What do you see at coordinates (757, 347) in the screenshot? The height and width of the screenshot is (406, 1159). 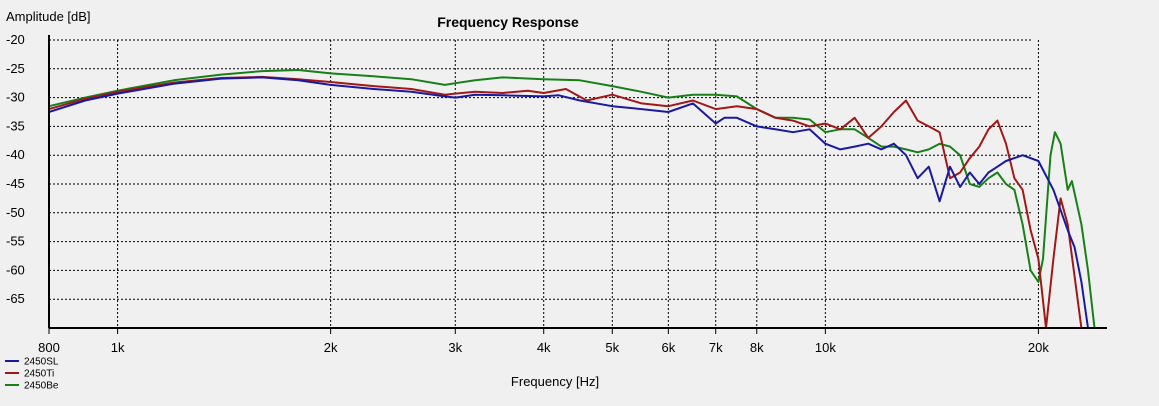 I see `x-tick-label: 8k` at bounding box center [757, 347].